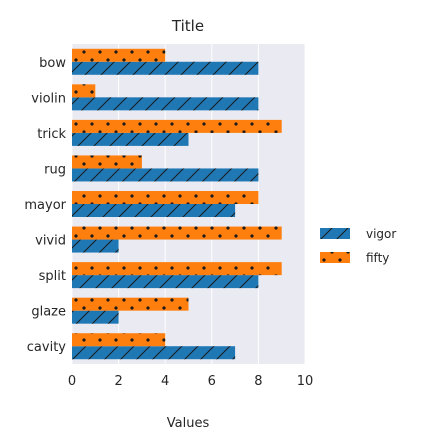 The image size is (448, 448). I want to click on x-axis-label: Values, so click(188, 423).